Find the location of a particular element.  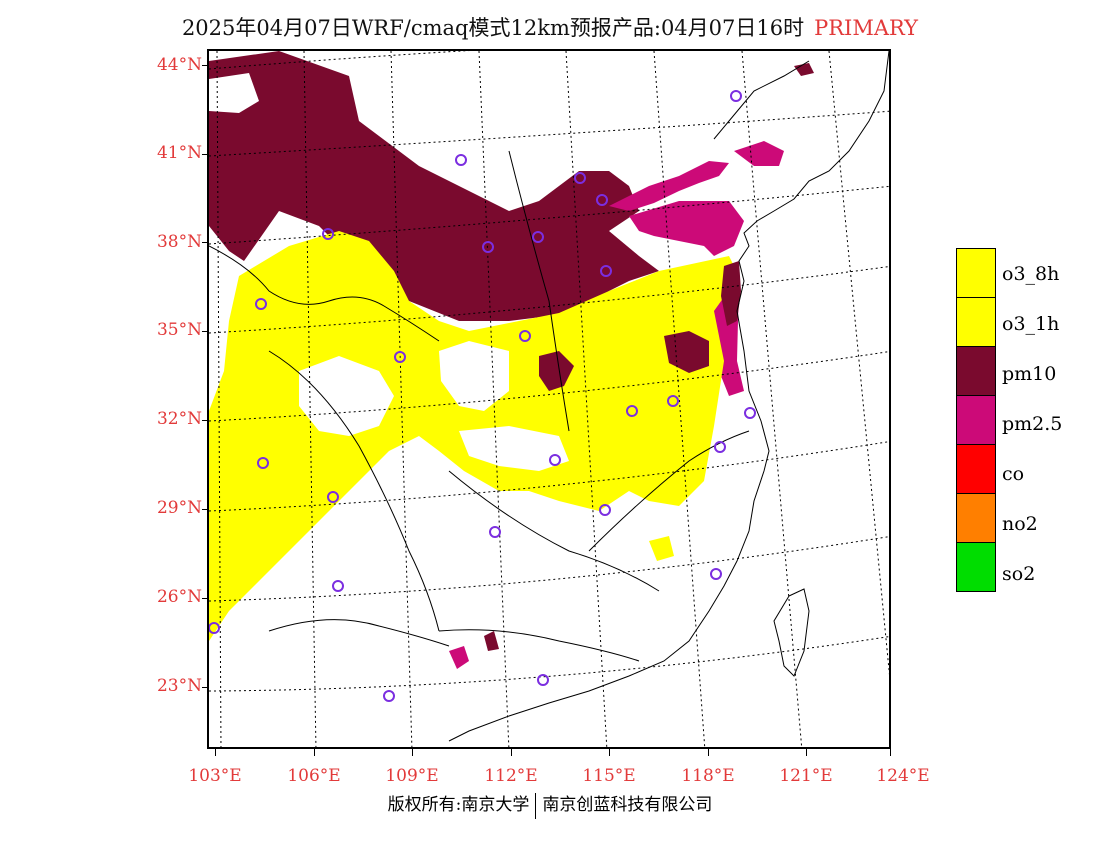

copyright-left: 版权所有:南京大学 is located at coordinates (458, 805).